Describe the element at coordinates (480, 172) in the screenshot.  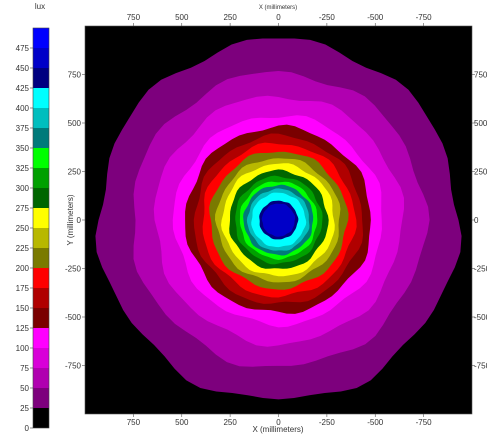
I see `y-tick-label-right: 250` at that location.